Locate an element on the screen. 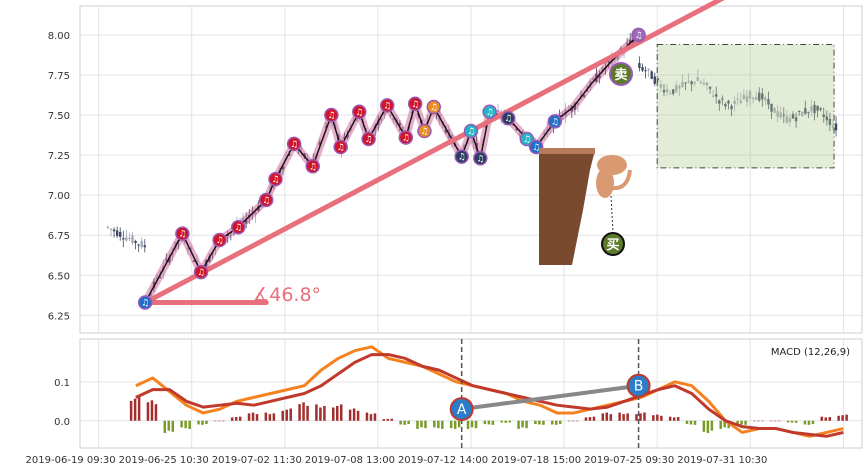 The image size is (866, 471). dog-illustration is located at coordinates (614, 194).